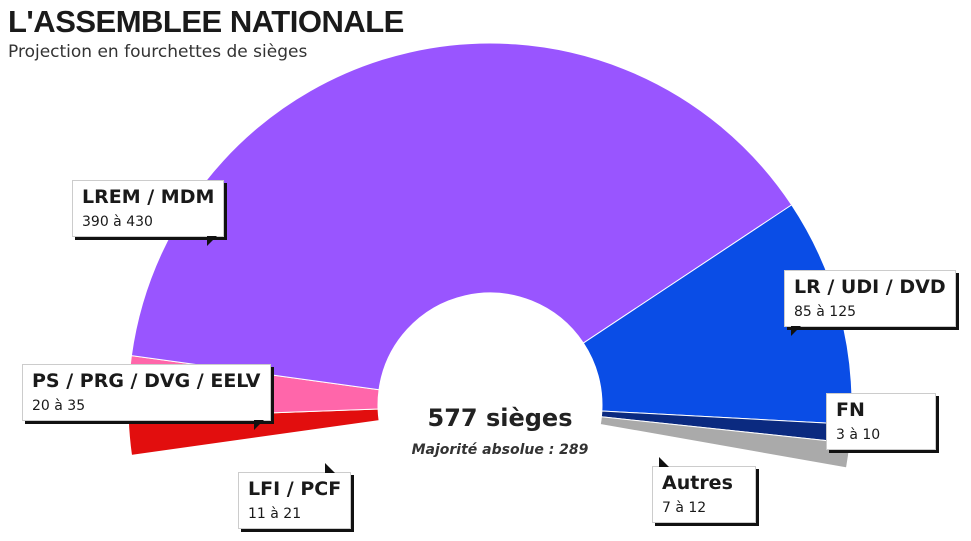  Describe the element at coordinates (825, 312) in the screenshot. I see `label-lr-range: 85 à 125` at that location.